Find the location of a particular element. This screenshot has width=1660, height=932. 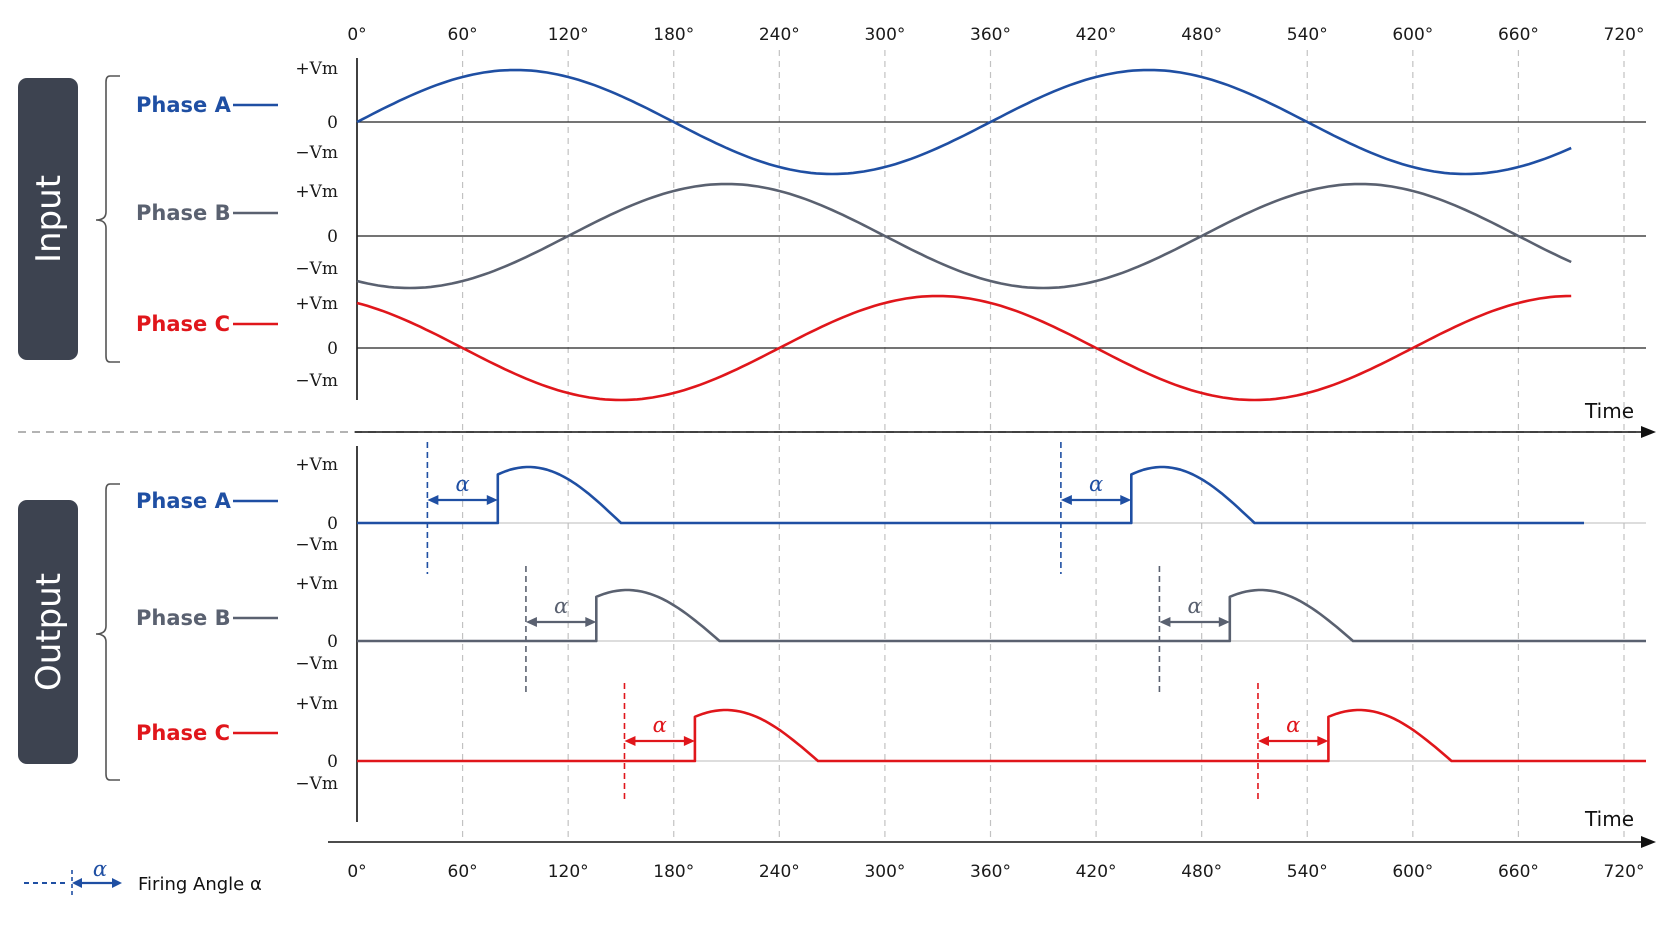

output-waveform-phase-c is located at coordinates (1001, 735).